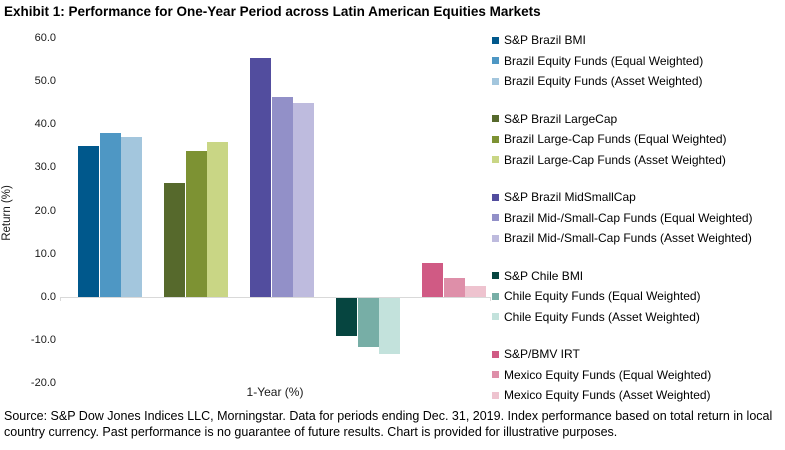 The width and height of the screenshot is (785, 450). I want to click on legend-label: S&P Brazil LargeCap, so click(561, 118).